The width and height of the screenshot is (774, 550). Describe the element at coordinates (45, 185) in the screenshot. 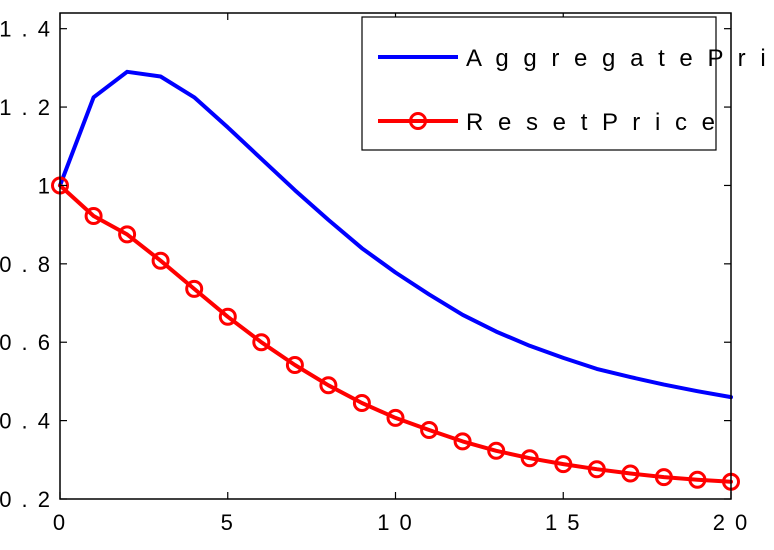

I see `y-tick-label: 1` at that location.